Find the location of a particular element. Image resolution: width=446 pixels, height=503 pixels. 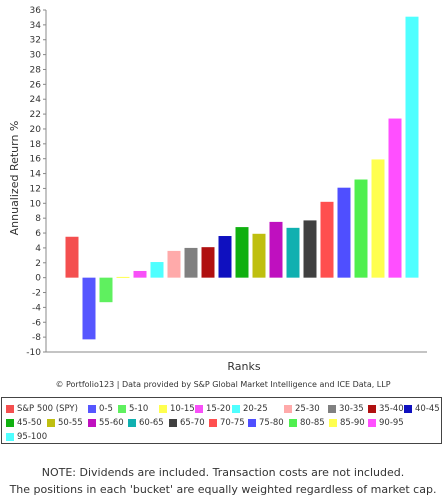

y-tick-label: -6 is located at coordinates (36, 323).